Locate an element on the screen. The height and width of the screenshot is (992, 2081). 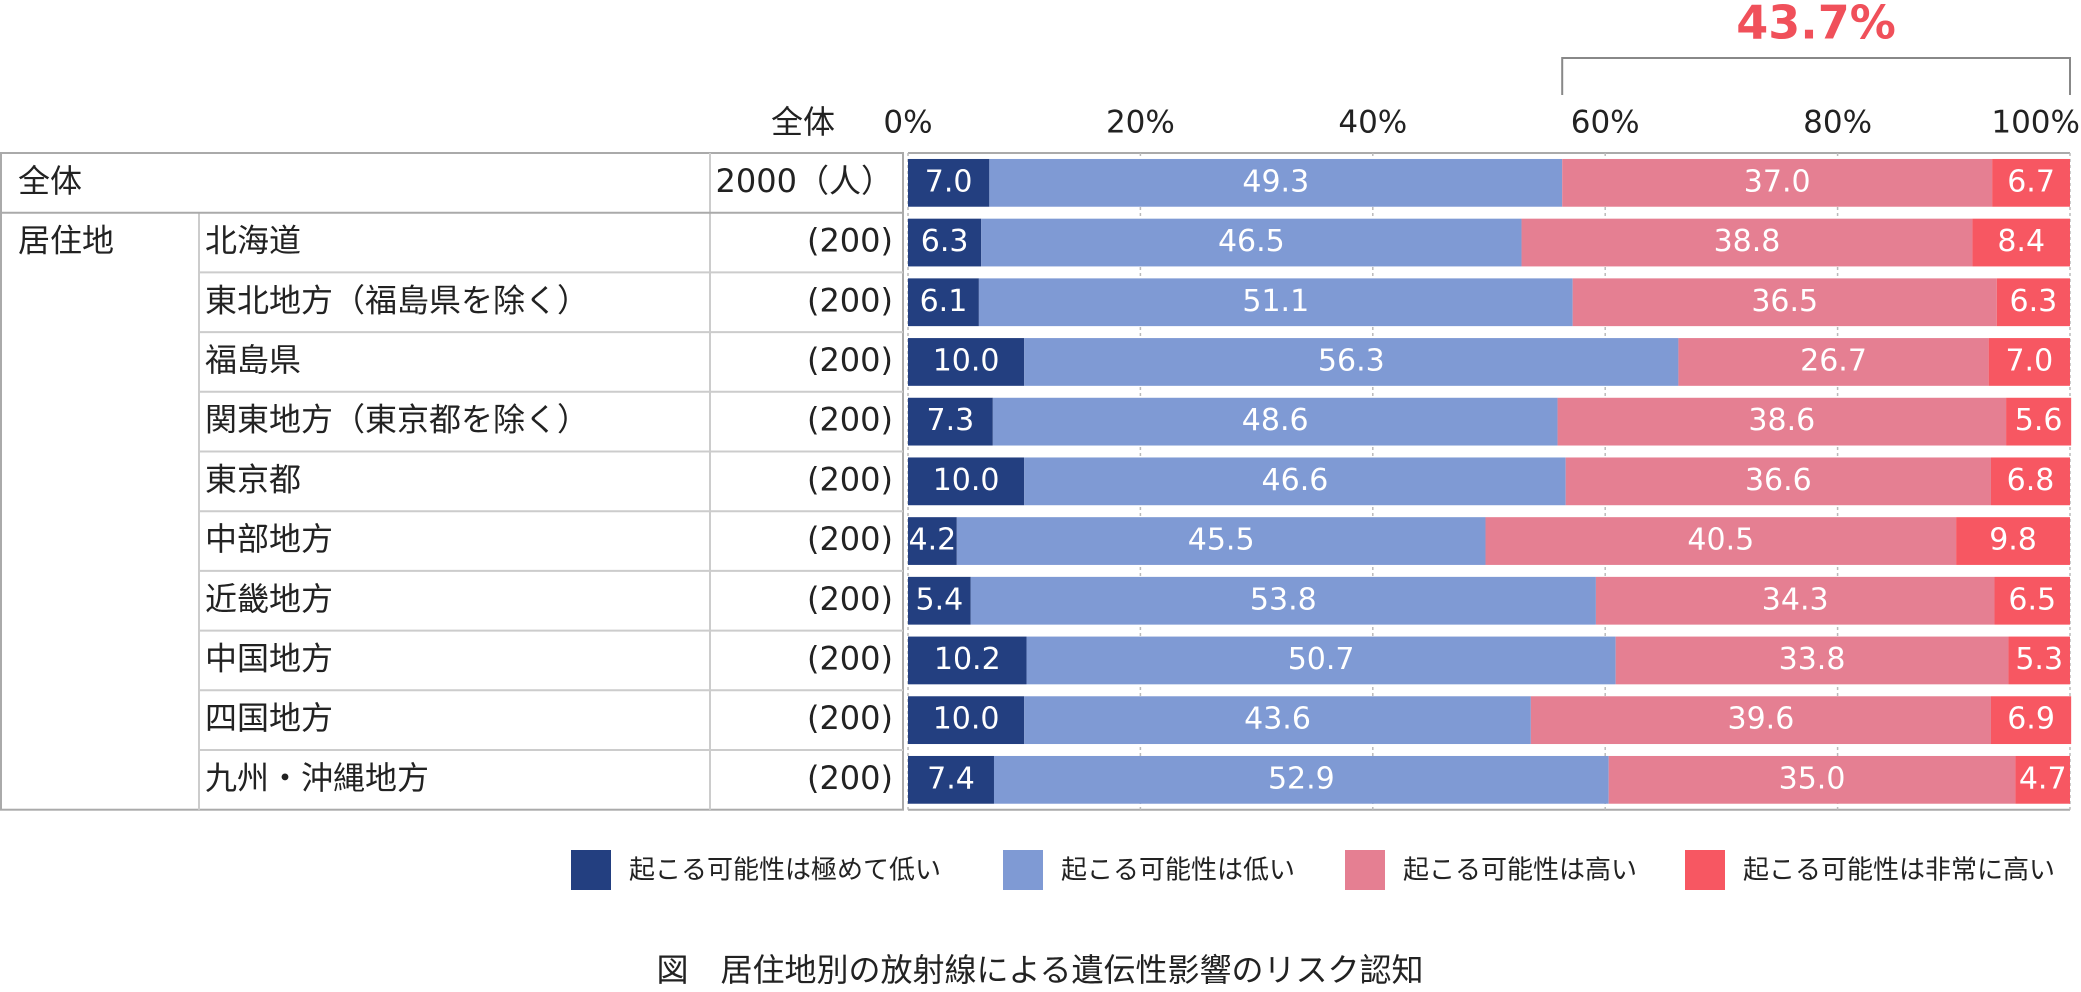
value-label: 50.7 is located at coordinates (1321, 659).